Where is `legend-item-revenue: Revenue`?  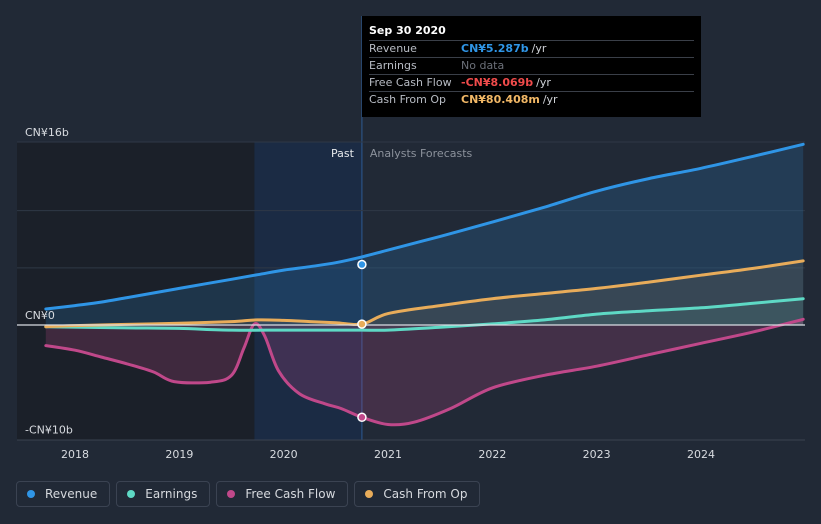
legend-item-revenue: Revenue is located at coordinates (63, 494).